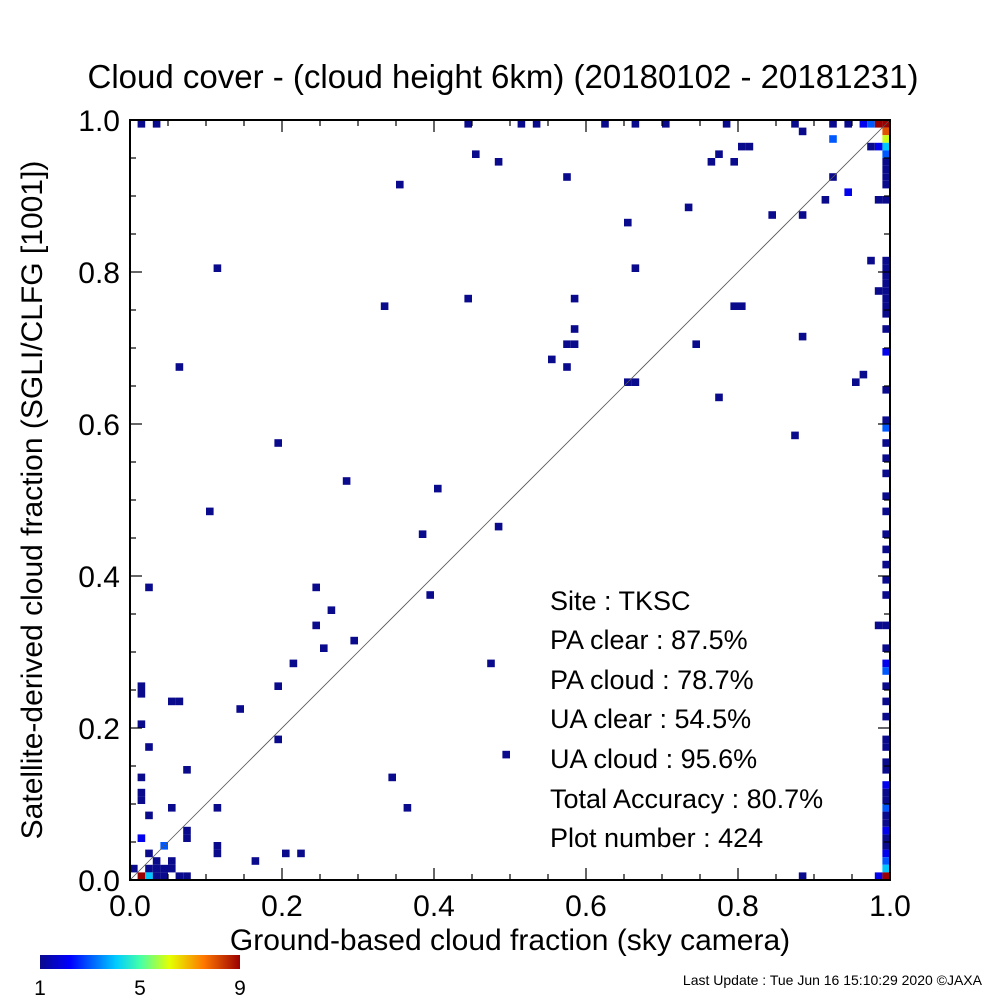  Describe the element at coordinates (130, 906) in the screenshot. I see `x-tick-label: 0.0` at that location.